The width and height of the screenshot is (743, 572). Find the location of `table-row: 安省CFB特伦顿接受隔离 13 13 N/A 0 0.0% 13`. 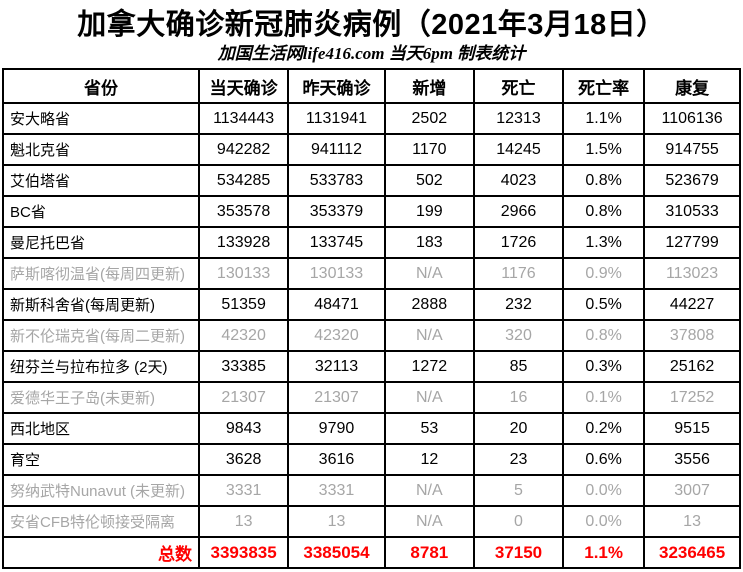

table-row: 安省CFB特伦顿接受隔离 13 13 N/A 0 0.0% 13 is located at coordinates (371, 521).